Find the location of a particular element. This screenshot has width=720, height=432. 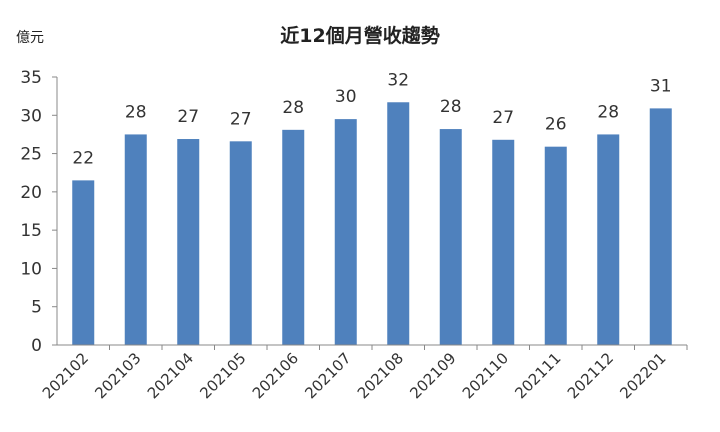

x-tick-label: 202107 is located at coordinates (327, 375).